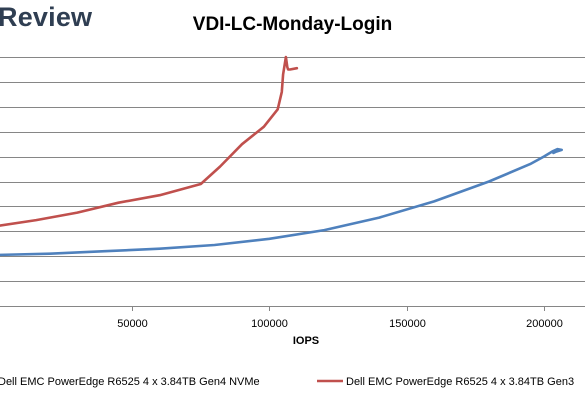 The height and width of the screenshot is (401, 585). Describe the element at coordinates (306, 341) in the screenshot. I see `x-axis-label: IOPS` at that location.